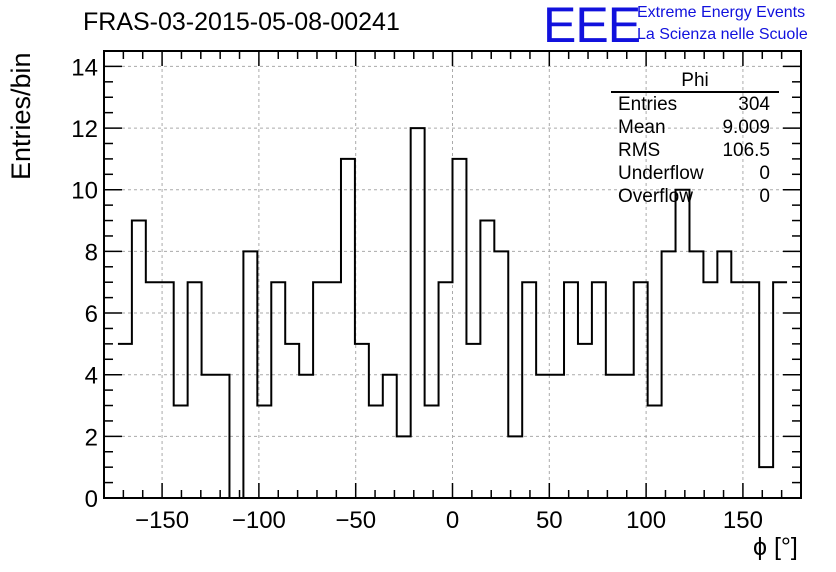 The image size is (836, 572). I want to click on stats-title: Phi, so click(695, 81).